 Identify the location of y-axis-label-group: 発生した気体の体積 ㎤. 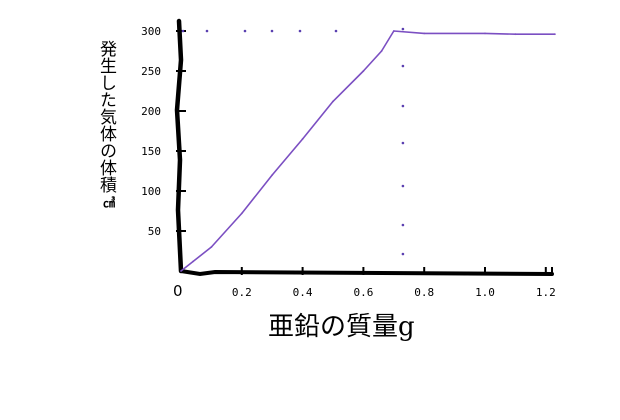
(109, 126).